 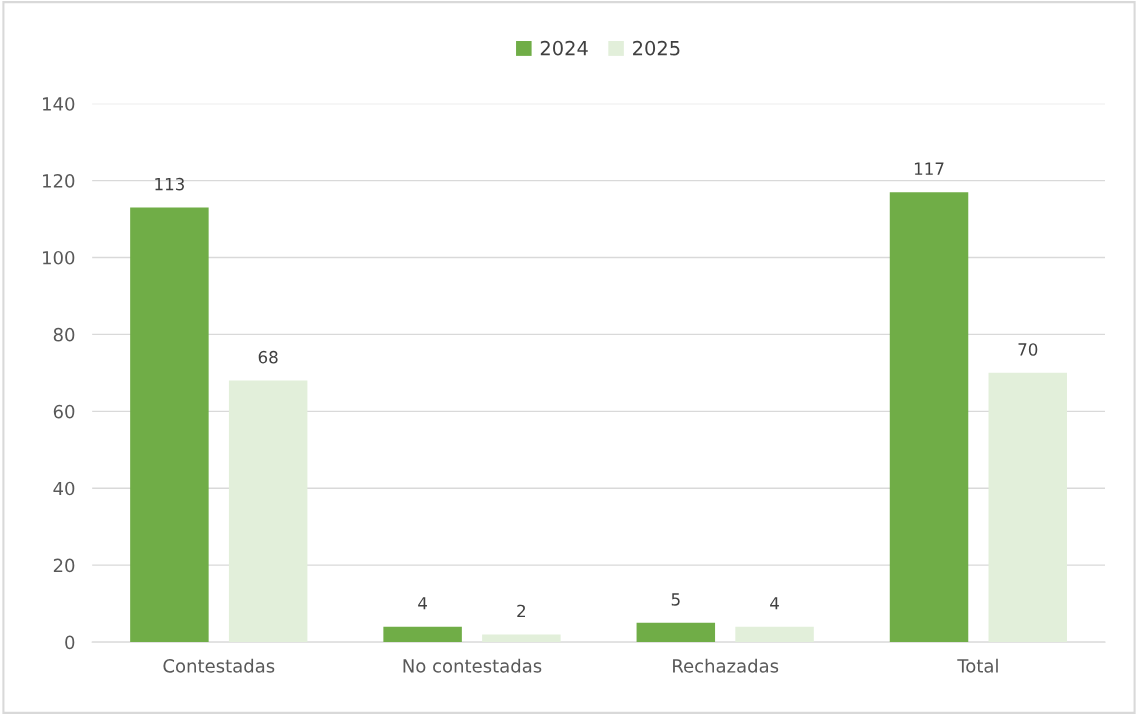 I want to click on data-label: 5, so click(x=675, y=599).